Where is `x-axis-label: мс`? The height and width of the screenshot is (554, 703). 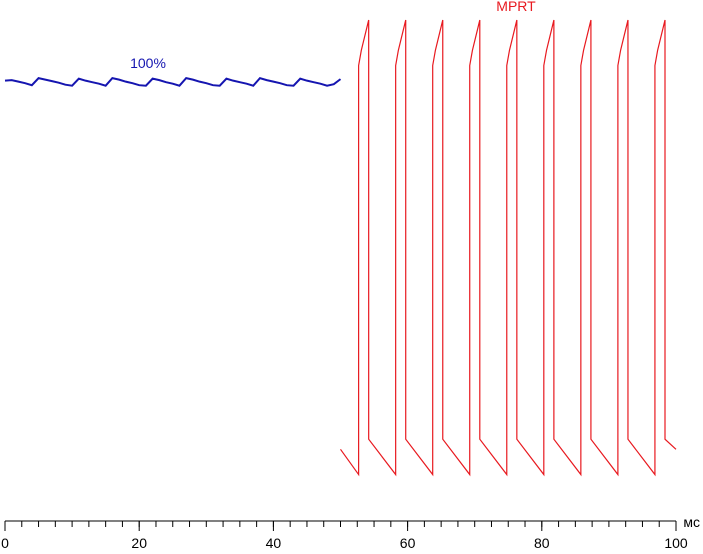
x-axis-label: мс is located at coordinates (691, 522).